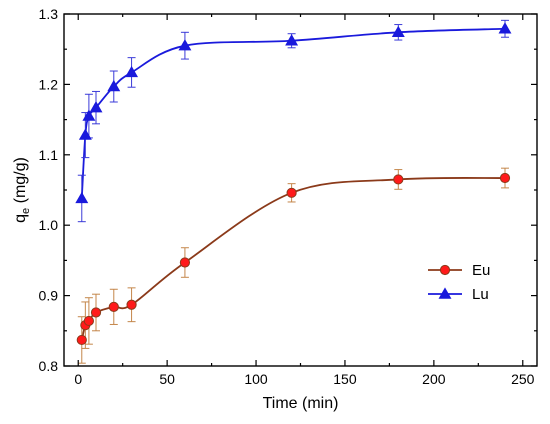 The image size is (550, 424). I want to click on legend-marker-eu, so click(445, 270).